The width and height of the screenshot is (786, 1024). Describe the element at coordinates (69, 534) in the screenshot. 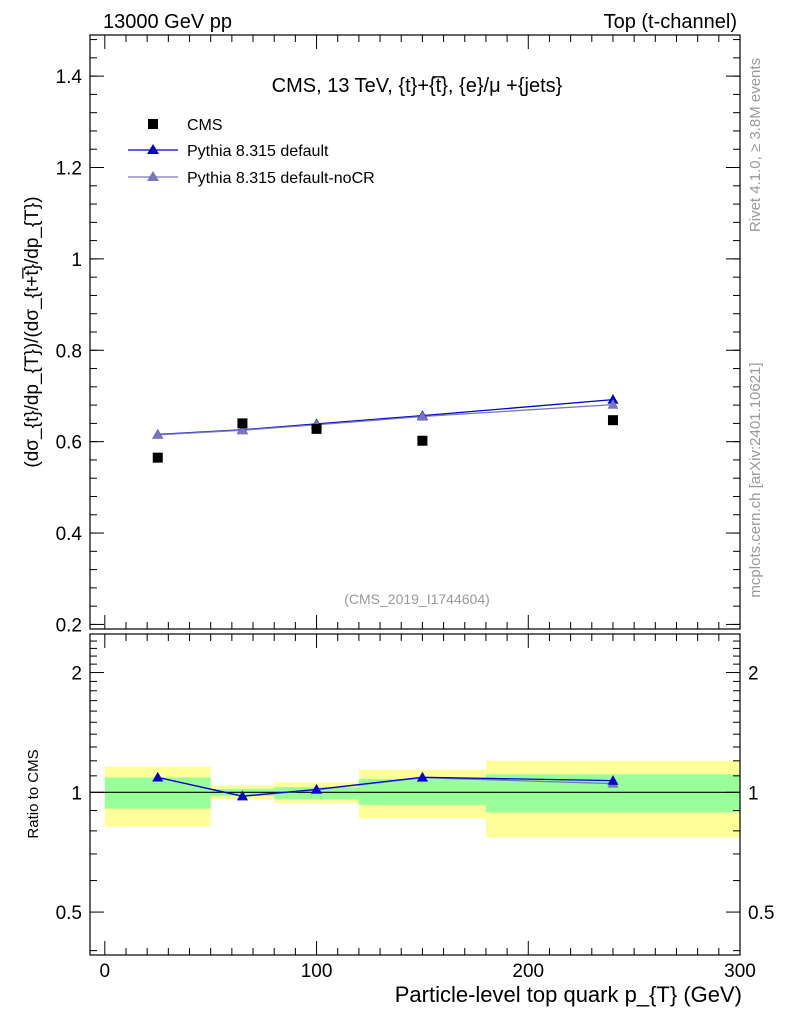

I see `y-tick-label: 0.4` at that location.